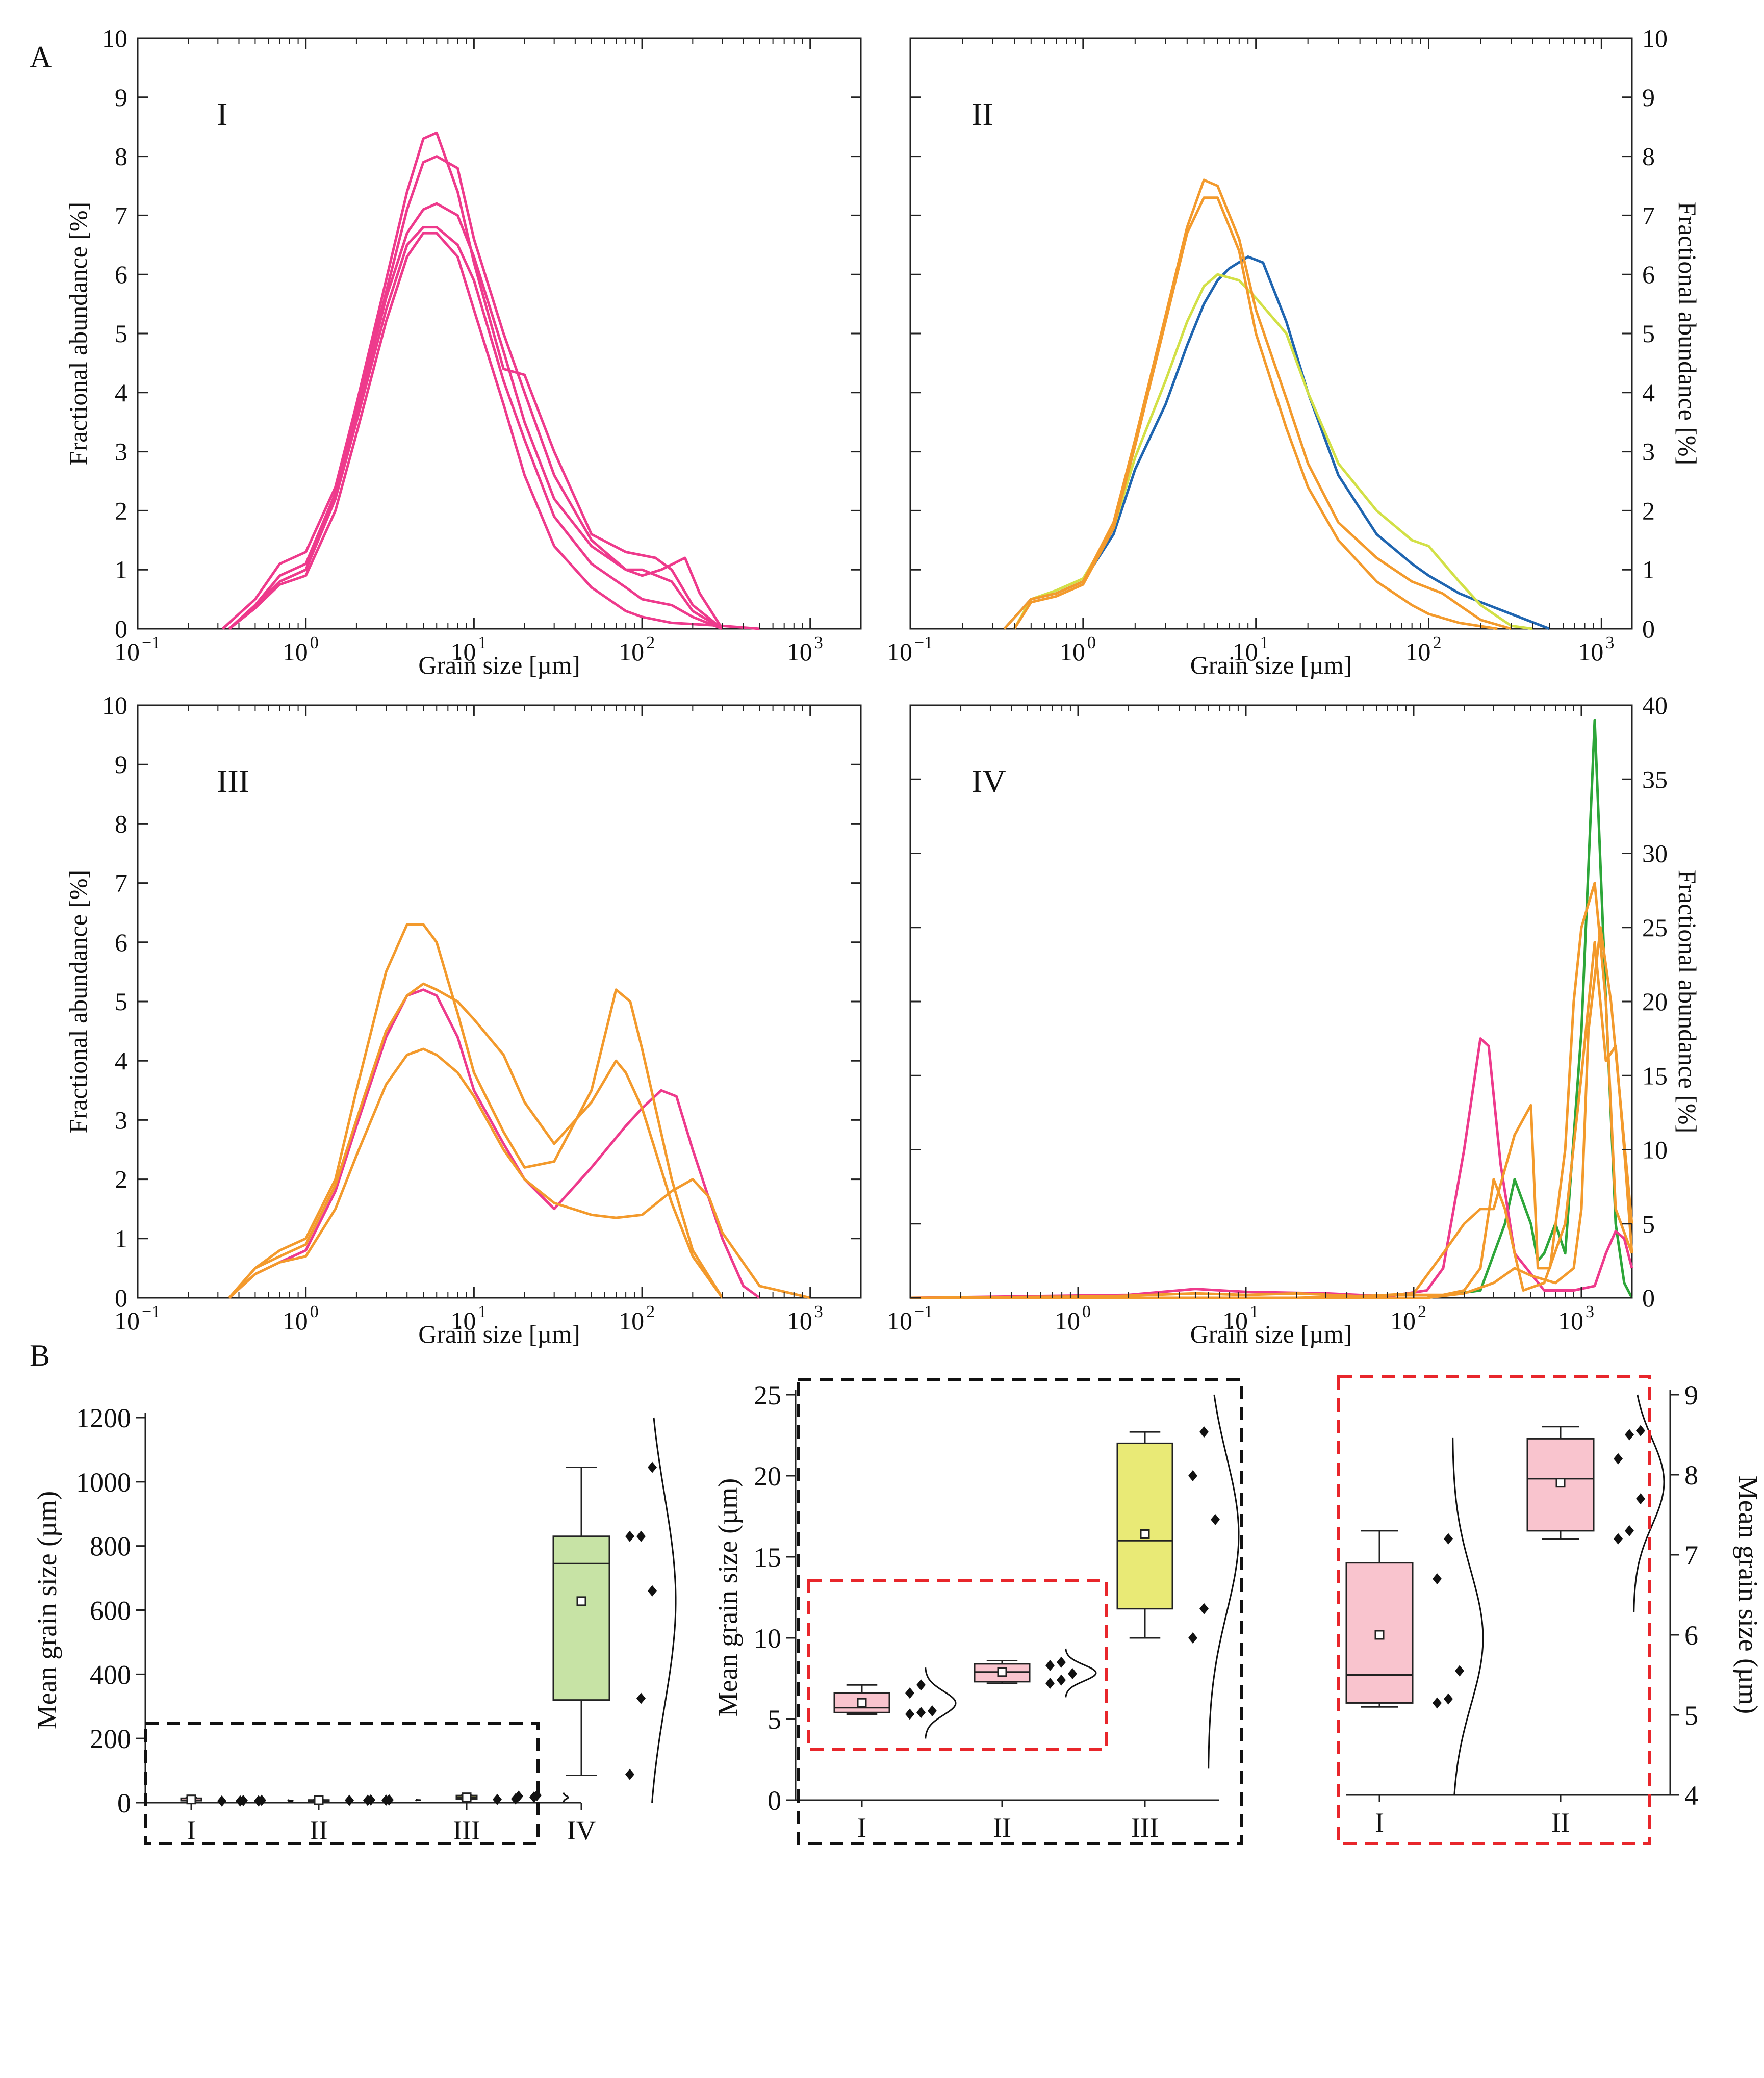 The height and width of the screenshot is (2078, 1764). I want to click on x-tick-label-exp: 3, so click(818, 1311).